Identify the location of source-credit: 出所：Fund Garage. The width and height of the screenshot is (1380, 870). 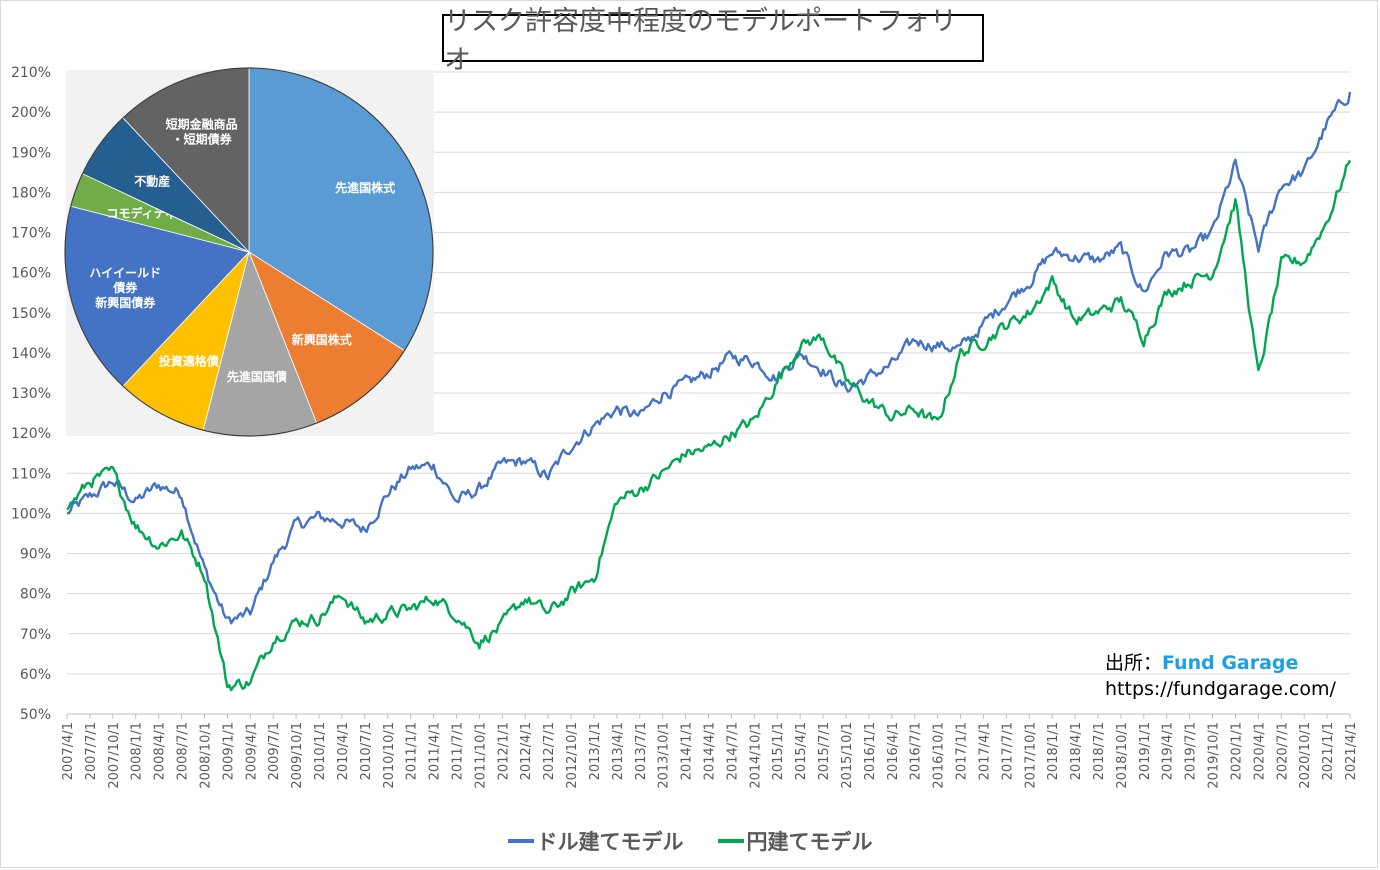
(1201, 661).